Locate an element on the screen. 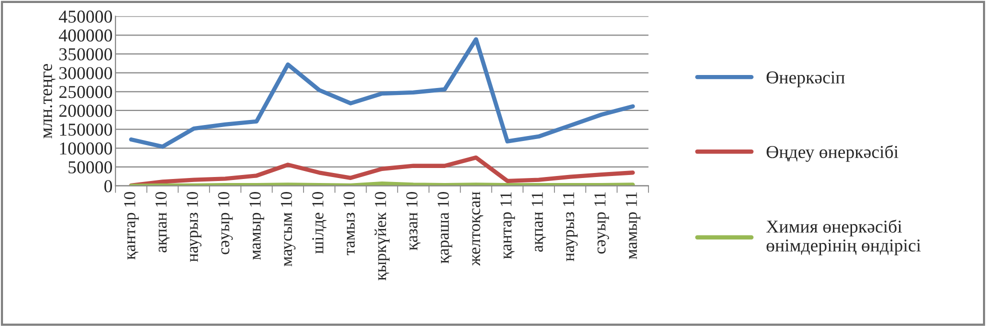 The image size is (987, 326). legend-label: Өнеркәсіп is located at coordinates (805, 79).